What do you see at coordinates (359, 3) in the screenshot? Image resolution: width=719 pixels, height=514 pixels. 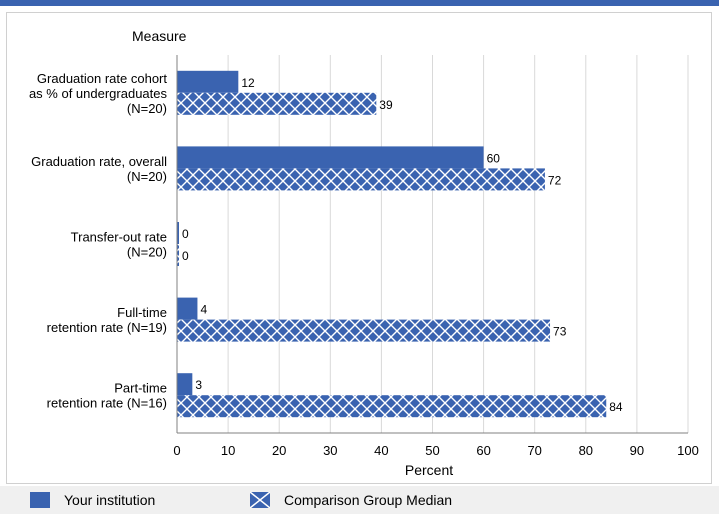 I see `top-accent-bar` at bounding box center [359, 3].